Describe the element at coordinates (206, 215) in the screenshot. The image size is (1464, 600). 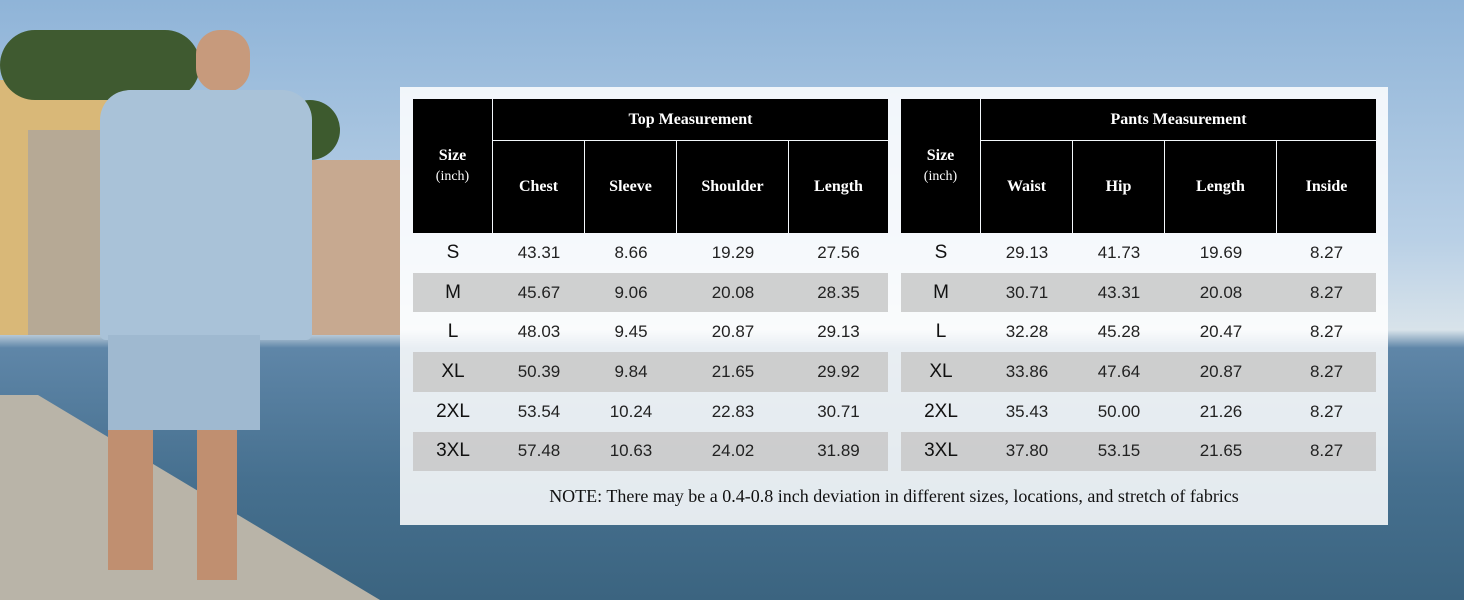
I see `man-shirt` at that location.